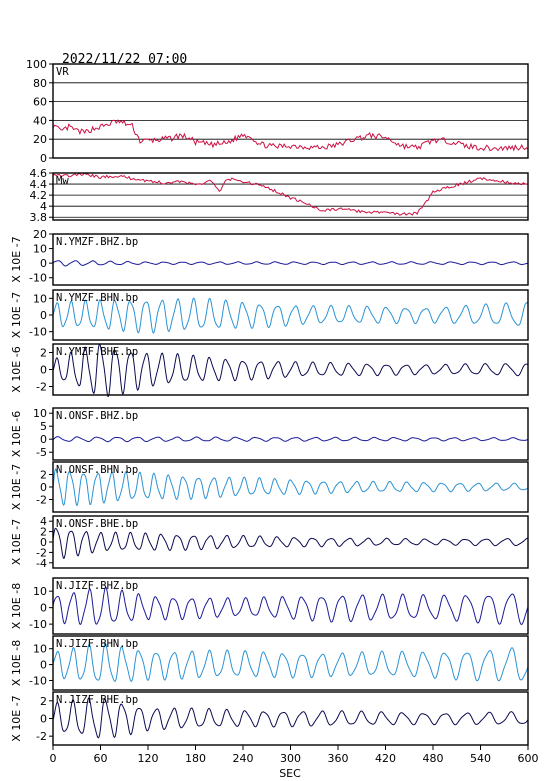 The width and height of the screenshot is (554, 781). What do you see at coordinates (97, 352) in the screenshot?
I see `panel-label: N.YMZF.BHE.bp` at bounding box center [97, 352].